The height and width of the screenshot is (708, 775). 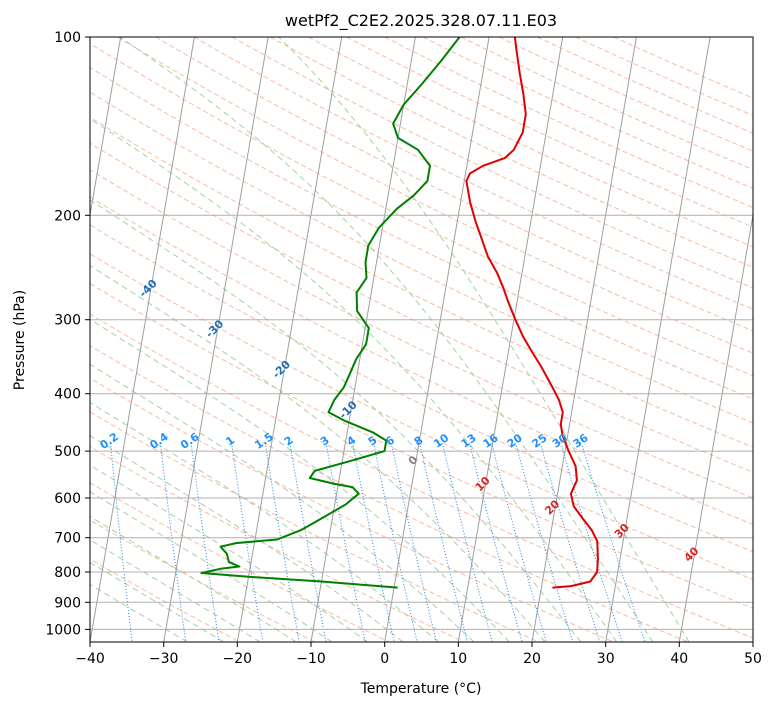 What do you see at coordinates (552, 507) in the screenshot?
I see `isotherm-label: 20` at bounding box center [552, 507].